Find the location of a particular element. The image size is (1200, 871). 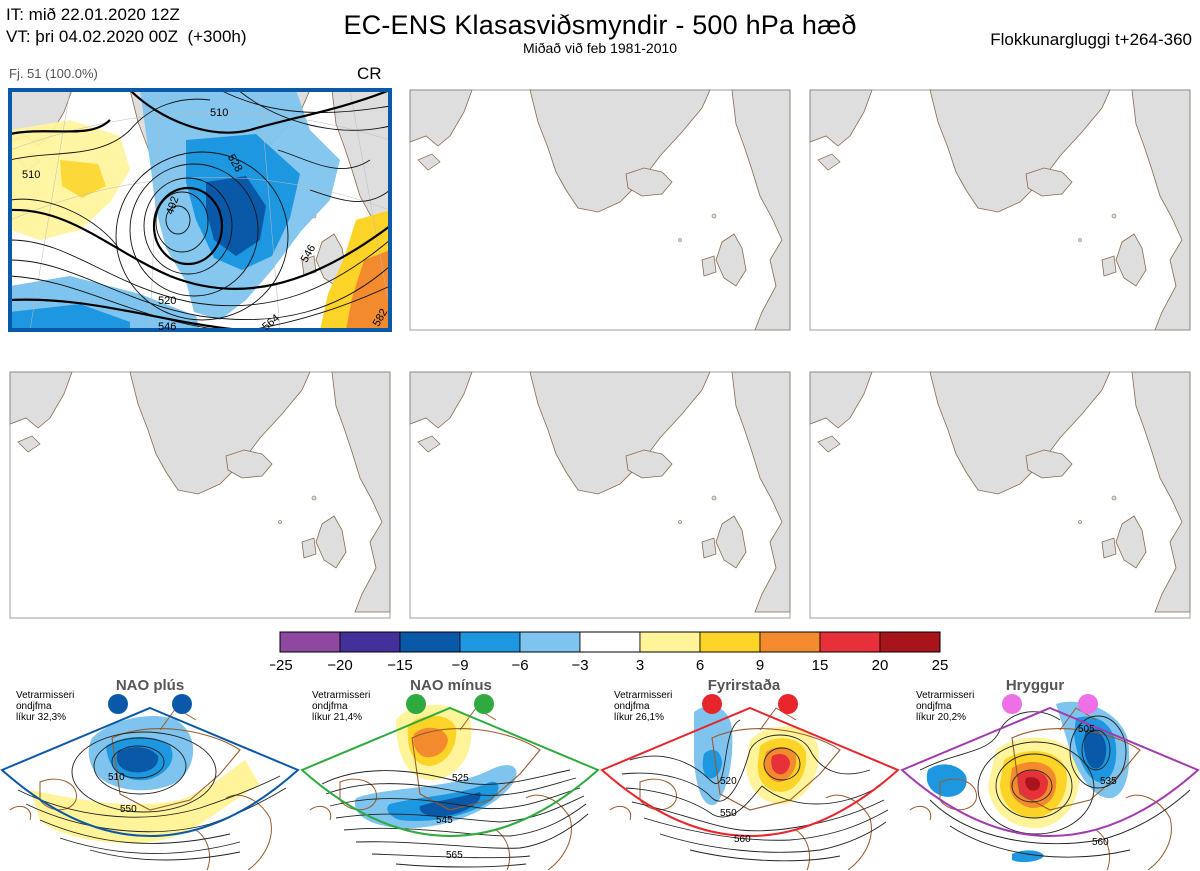

regime-likelihood: líkur 21,4% is located at coordinates (337, 717).